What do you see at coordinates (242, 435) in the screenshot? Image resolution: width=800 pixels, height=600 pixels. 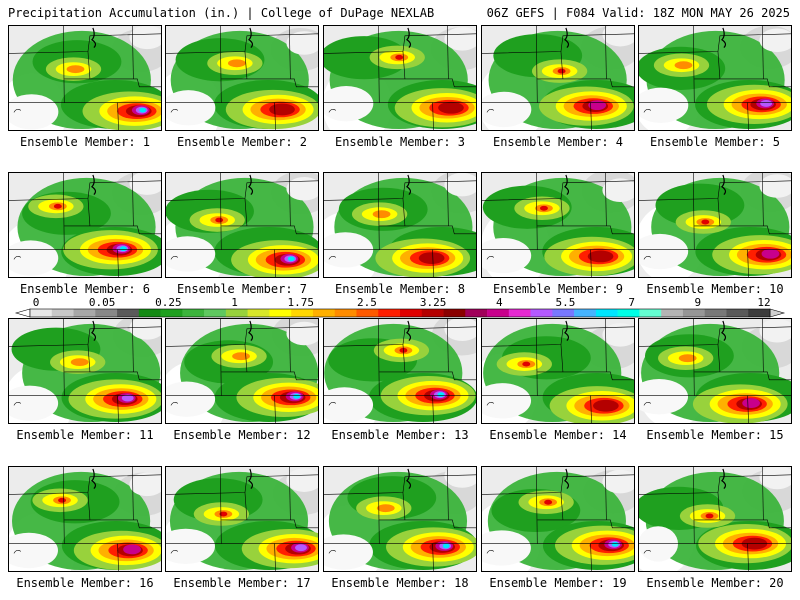 I see `ensemble-member-label: Ensemble Member: 12` at bounding box center [242, 435].